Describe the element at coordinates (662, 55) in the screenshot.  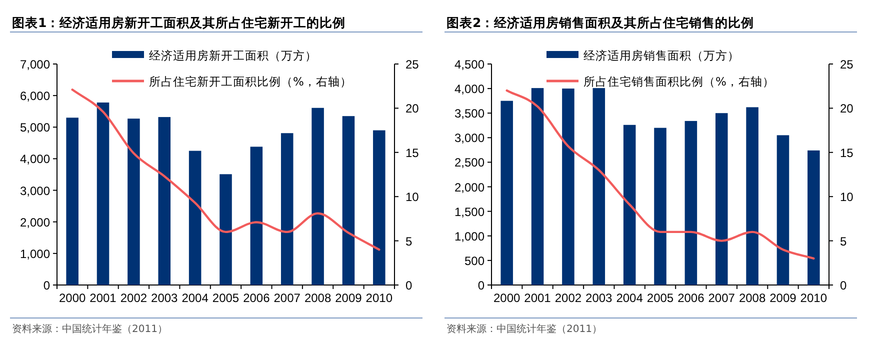
I see `legend-label: 经济适用房销售面积（万方）` at that location.